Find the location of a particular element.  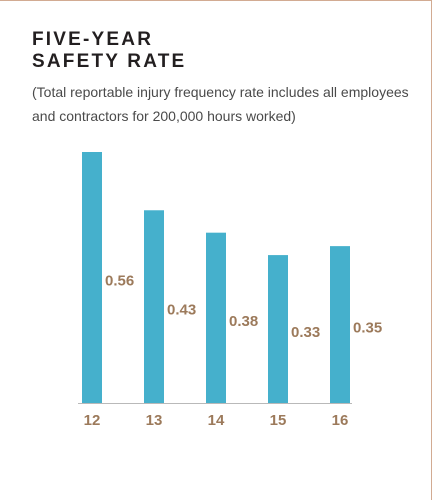

x-tick-label: 12 is located at coordinates (92, 420).